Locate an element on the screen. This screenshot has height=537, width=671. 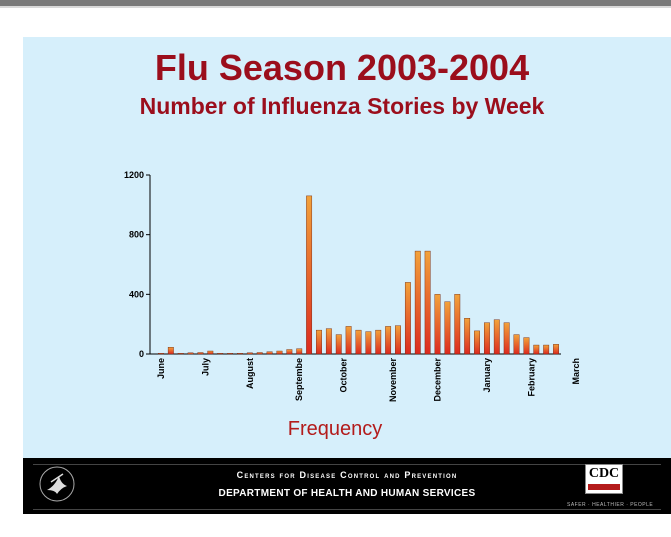
x-tick-label: February is located at coordinates (531, 377).